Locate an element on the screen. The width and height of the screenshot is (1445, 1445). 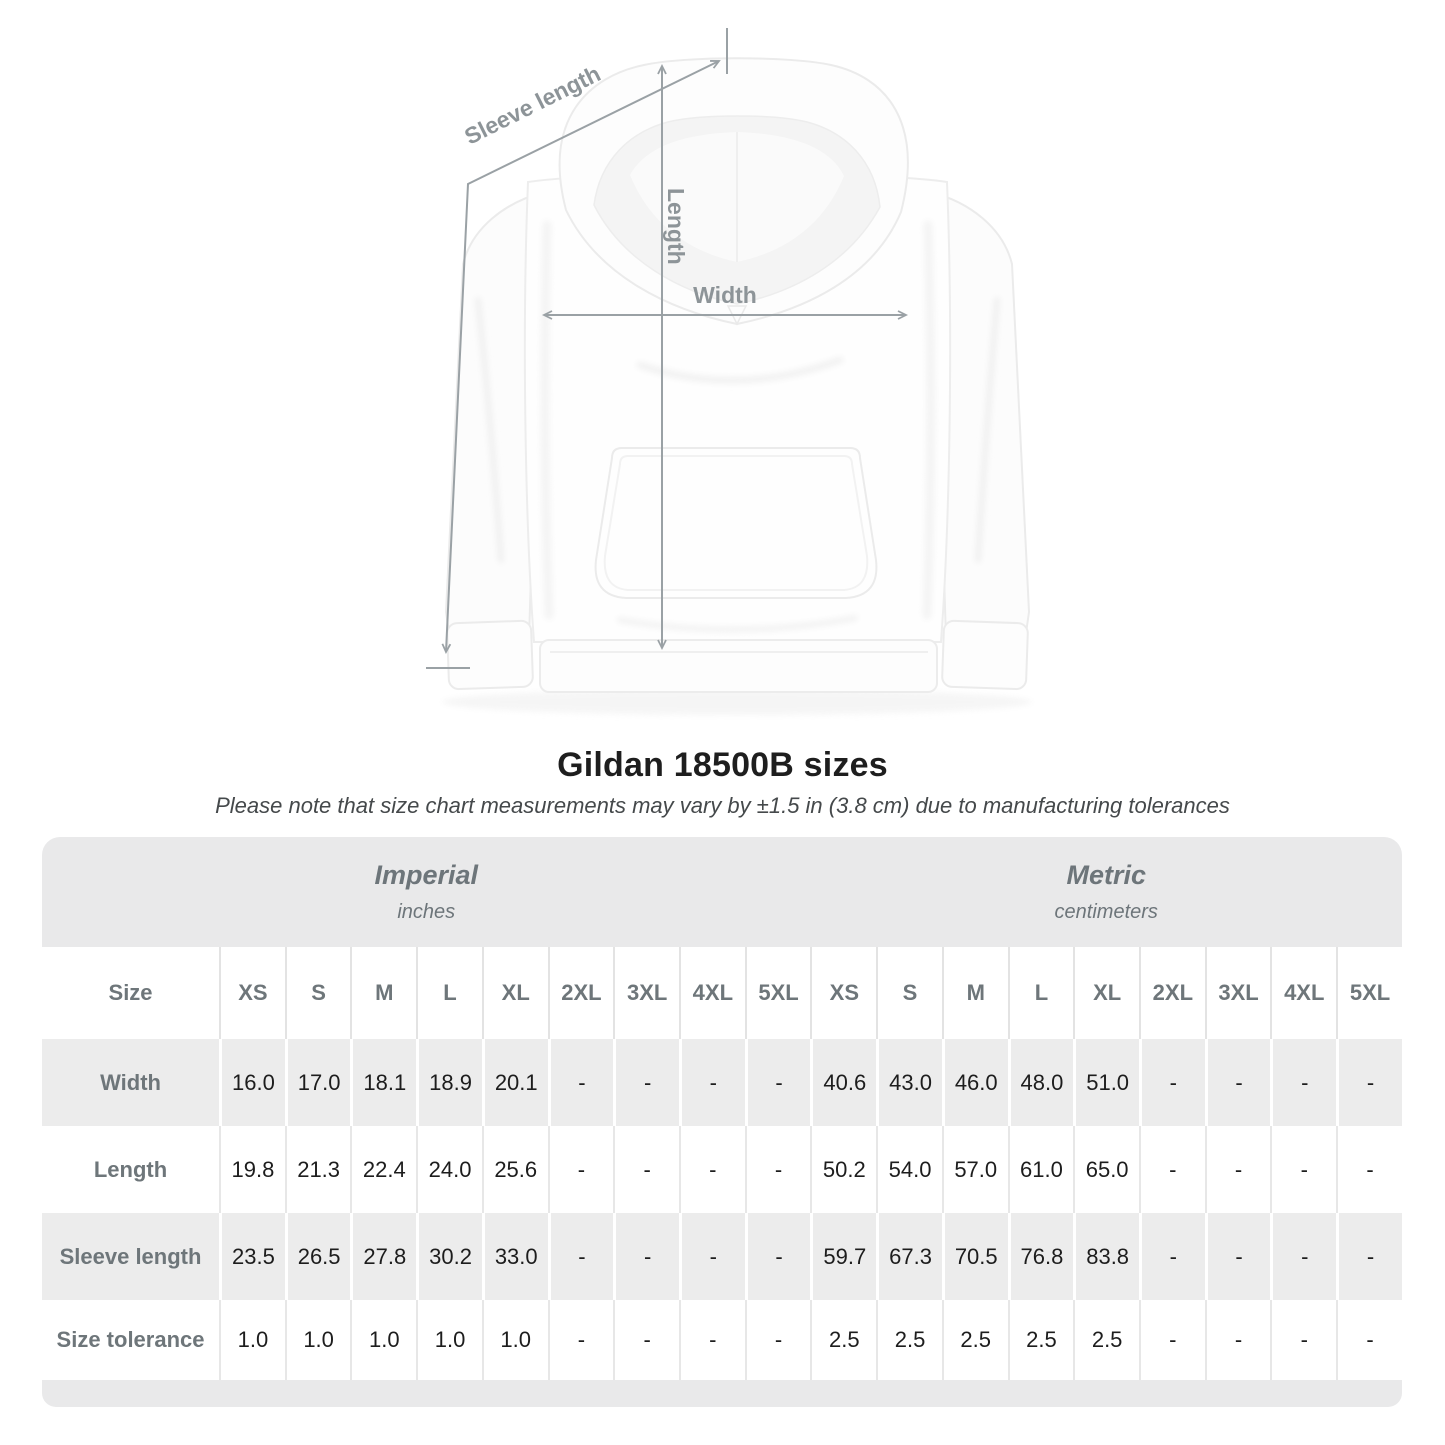
sleeve-length-arrow is located at coordinates (581, 357).